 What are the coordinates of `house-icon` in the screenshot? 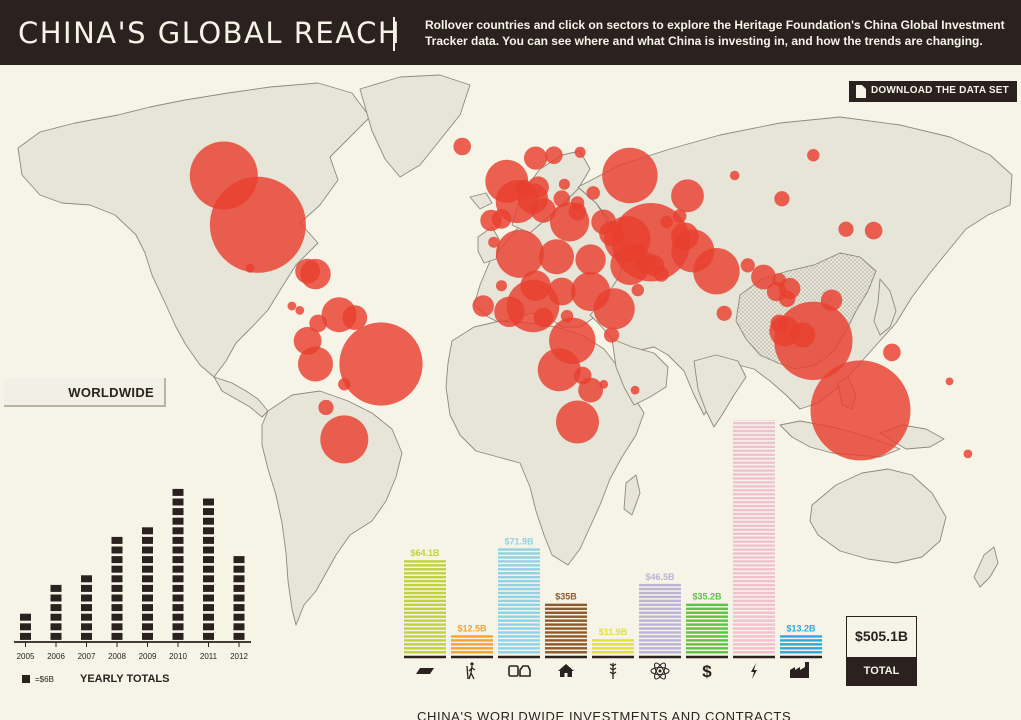 It's located at (566, 670).